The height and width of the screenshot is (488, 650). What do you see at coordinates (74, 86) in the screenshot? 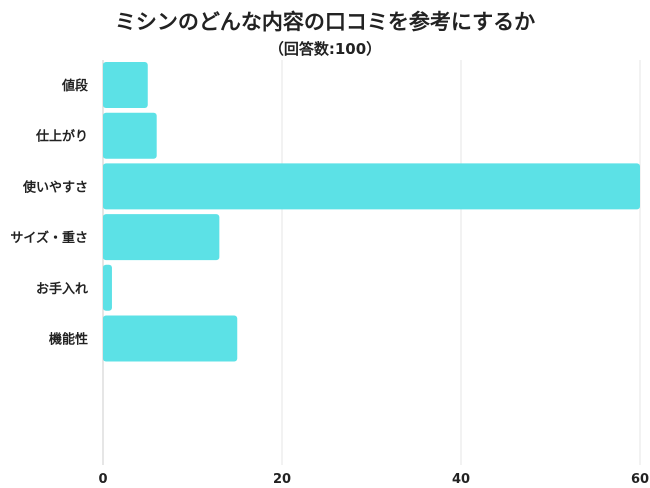
I see `category-label: 値段` at bounding box center [74, 86].